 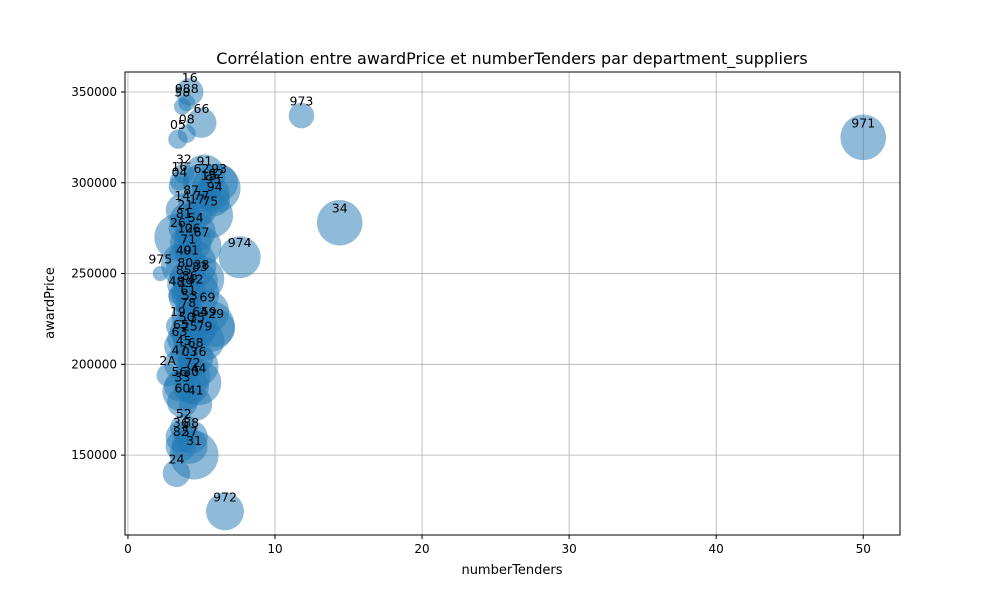 I want to click on point-label: 95, so click(x=213, y=179).